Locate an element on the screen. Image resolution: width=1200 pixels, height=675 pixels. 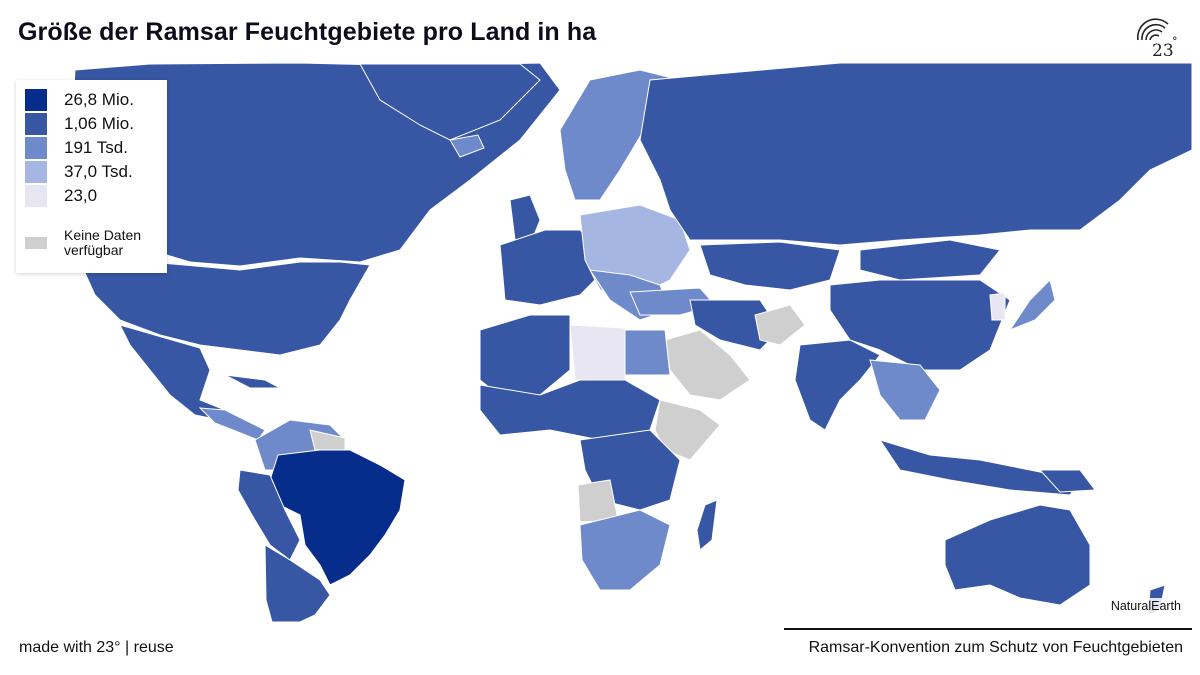
country-madagascar is located at coordinates (707, 525).